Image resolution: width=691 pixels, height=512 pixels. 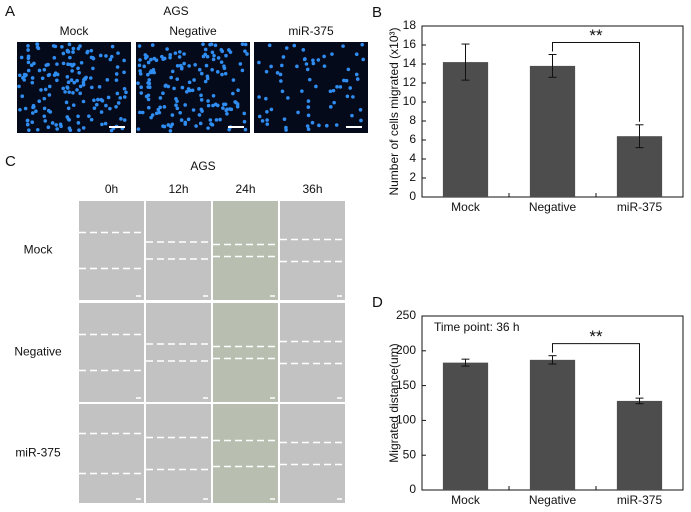 I want to click on y-tick-label: 150, so click(x=406, y=385).